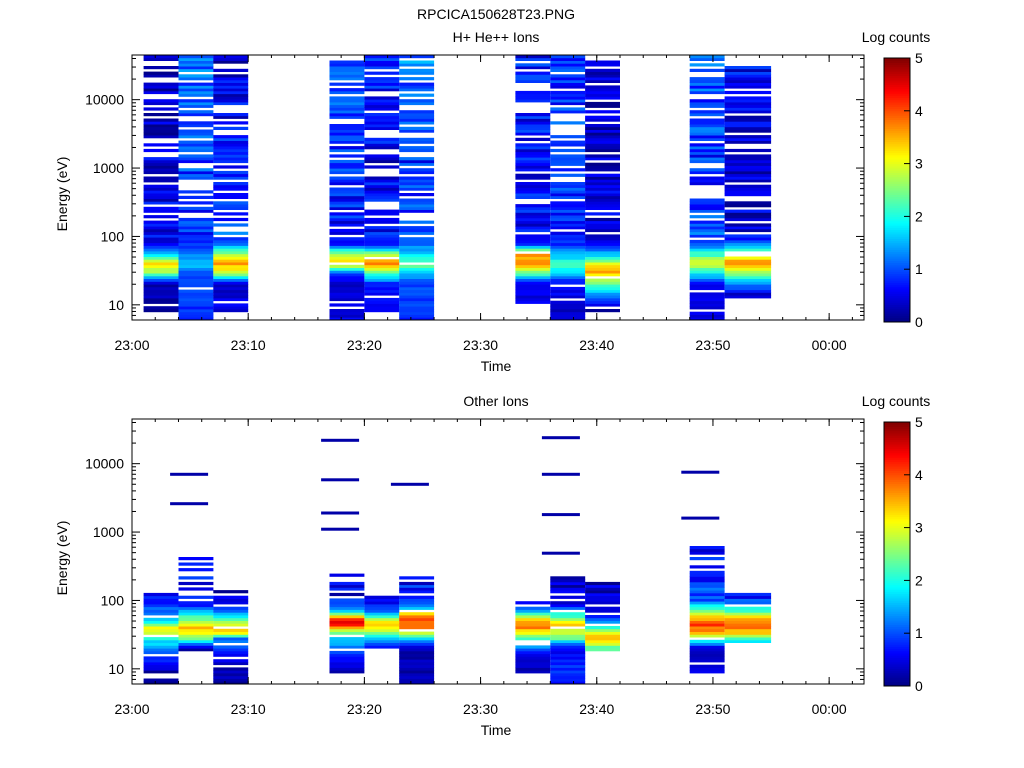 This screenshot has width=1024, height=768. Describe the element at coordinates (919, 322) in the screenshot. I see `colorbar-tick-label: 0` at that location.